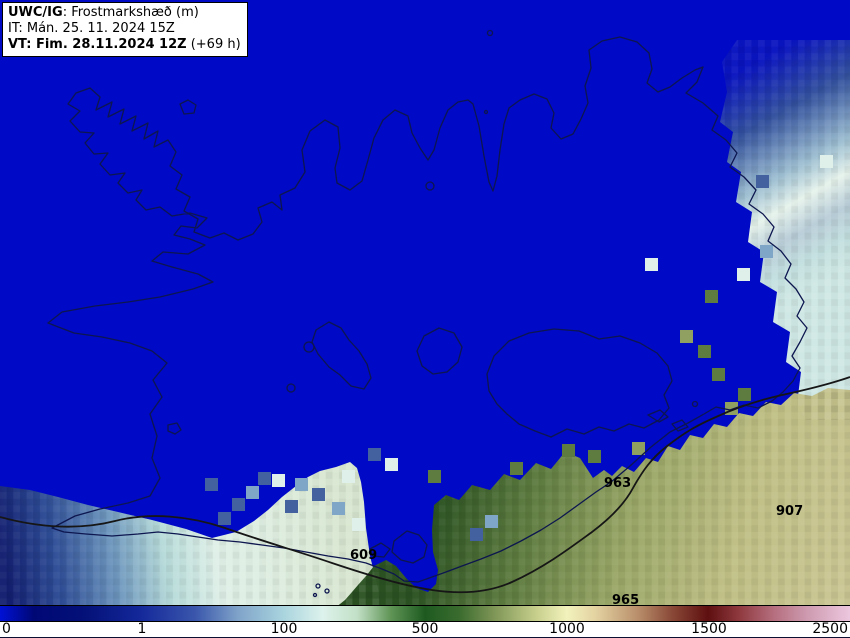 The height and width of the screenshot is (638, 850). I want to click on vatnajokull-outline, so click(579, 383).